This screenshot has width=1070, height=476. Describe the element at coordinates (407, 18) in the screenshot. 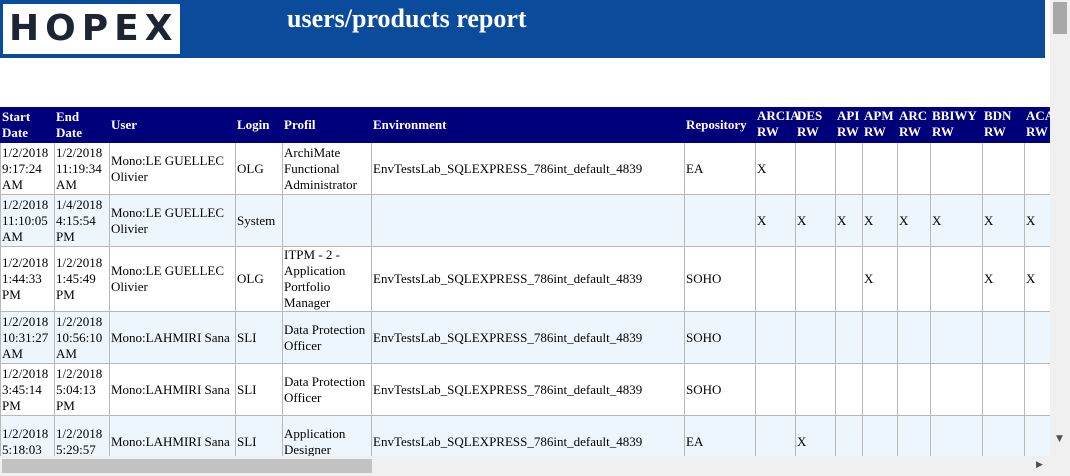

I see `page-title: users/products report` at that location.